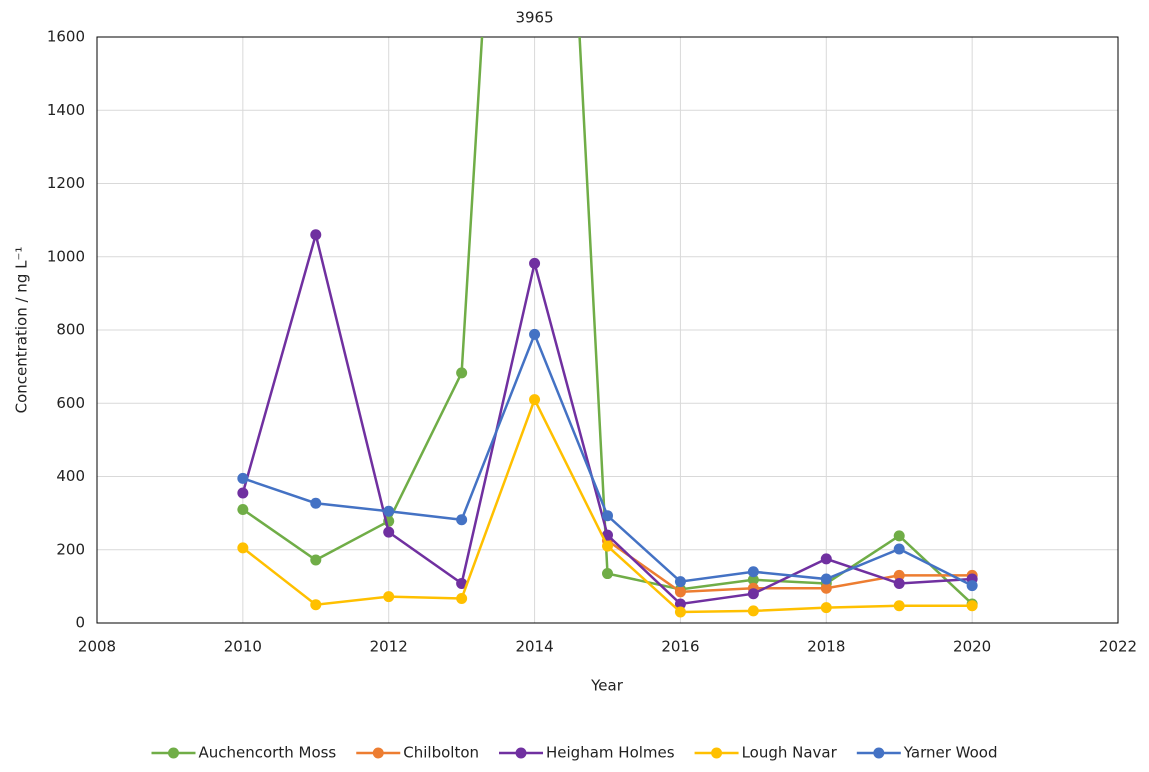  What do you see at coordinates (66, 256) in the screenshot?
I see `y-tick-label: 1000` at bounding box center [66, 256].